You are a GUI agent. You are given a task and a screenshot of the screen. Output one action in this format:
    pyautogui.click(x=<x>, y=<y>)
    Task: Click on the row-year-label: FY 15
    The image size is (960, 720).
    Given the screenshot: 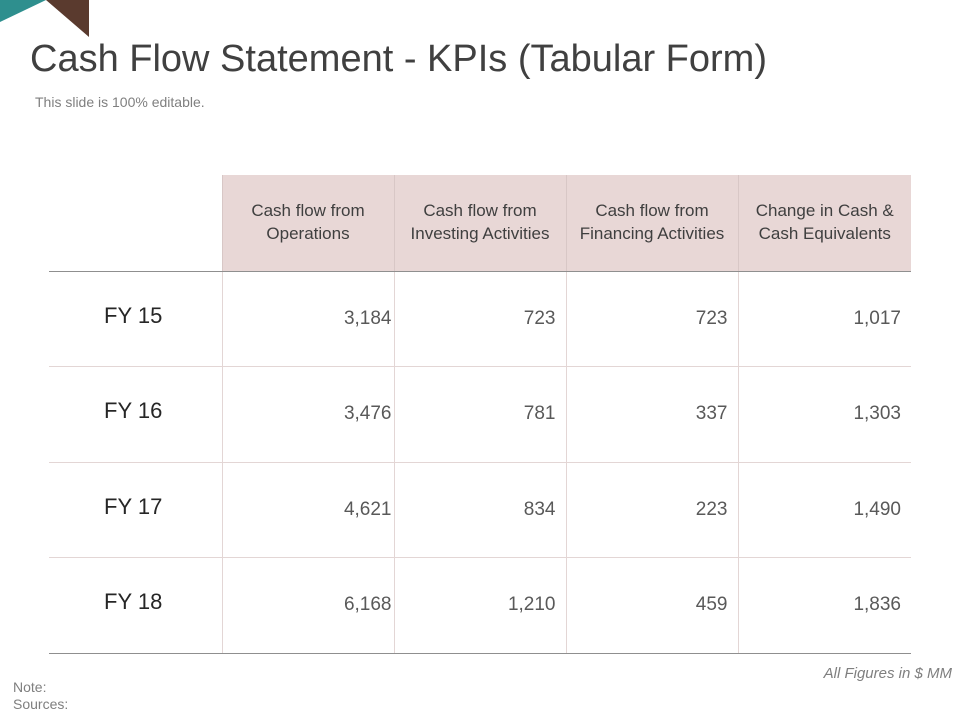 What is the action you would take?
    pyautogui.click(x=135, y=319)
    